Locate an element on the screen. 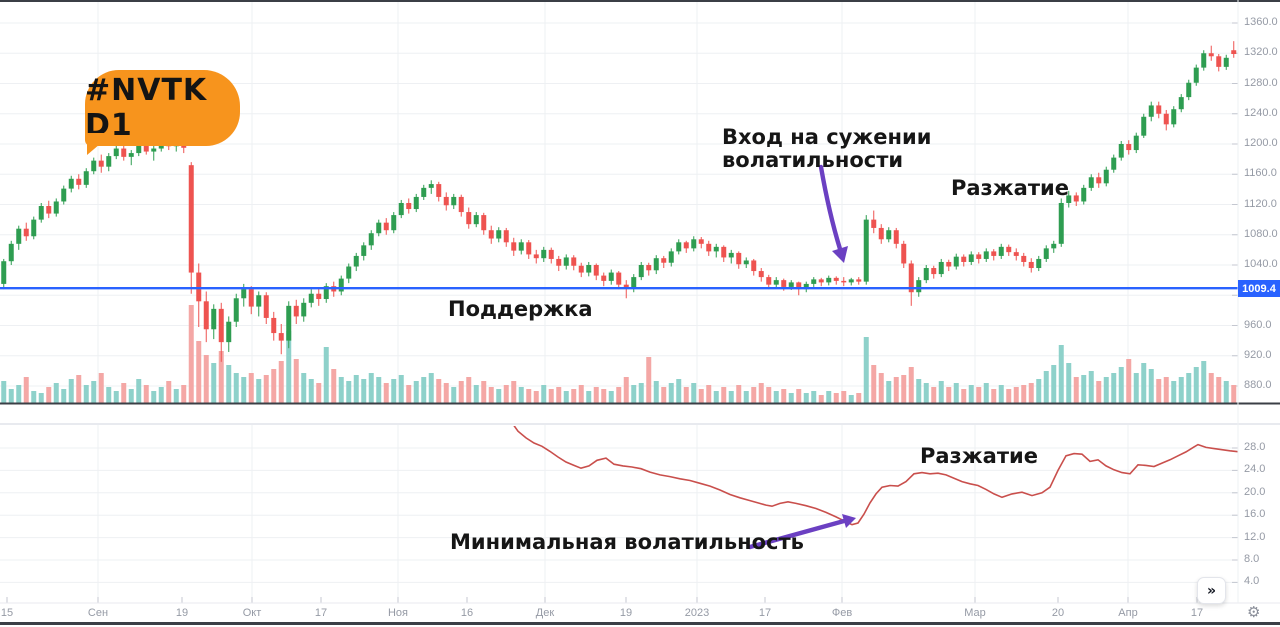  time-tick-label: Ноя is located at coordinates (398, 613).